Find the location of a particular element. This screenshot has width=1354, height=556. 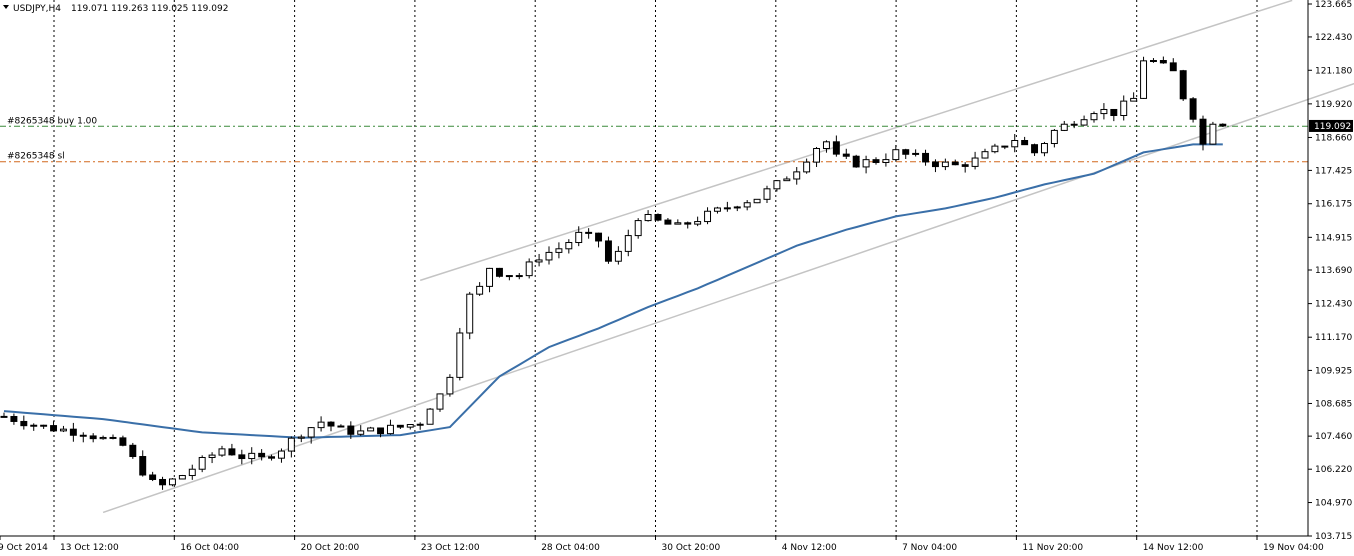

x-tick-label: 23 Oct 12:00 is located at coordinates (450, 548).